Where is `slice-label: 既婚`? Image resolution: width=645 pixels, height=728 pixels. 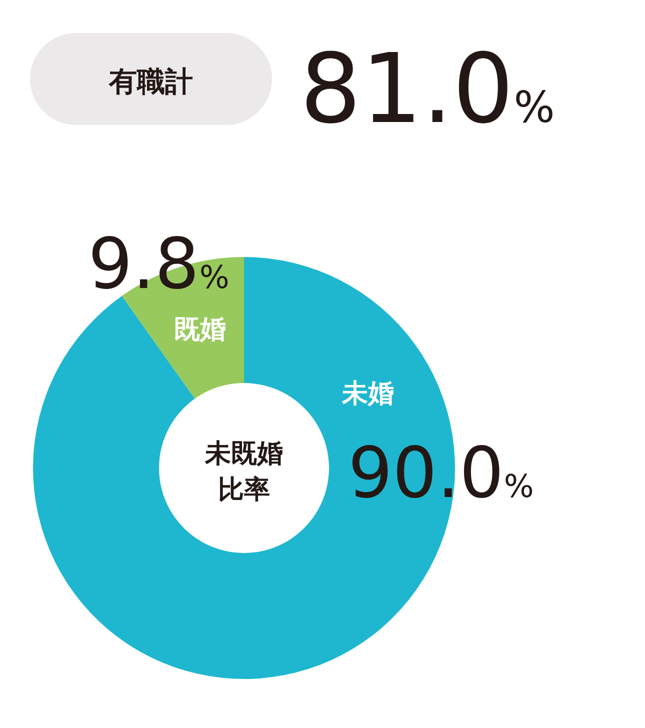 slice-label: 既婚 is located at coordinates (200, 330).